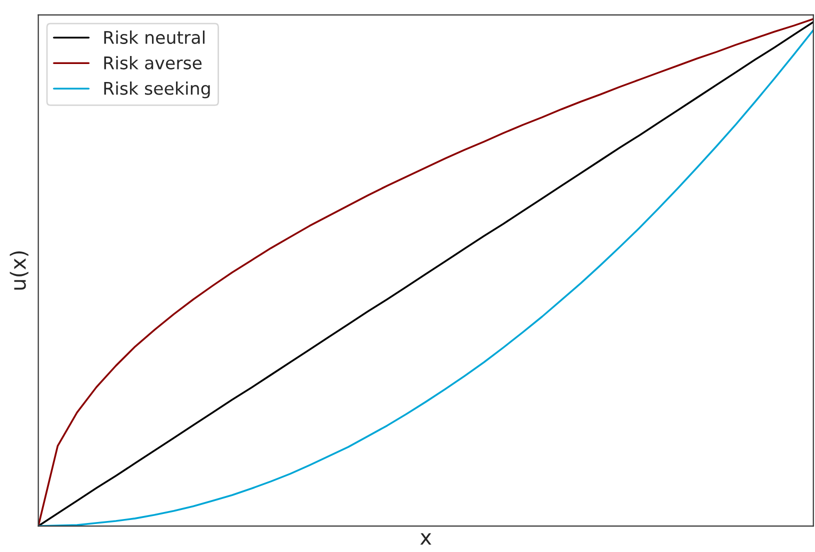  I want to click on legend-label: Risk averse, so click(153, 63).